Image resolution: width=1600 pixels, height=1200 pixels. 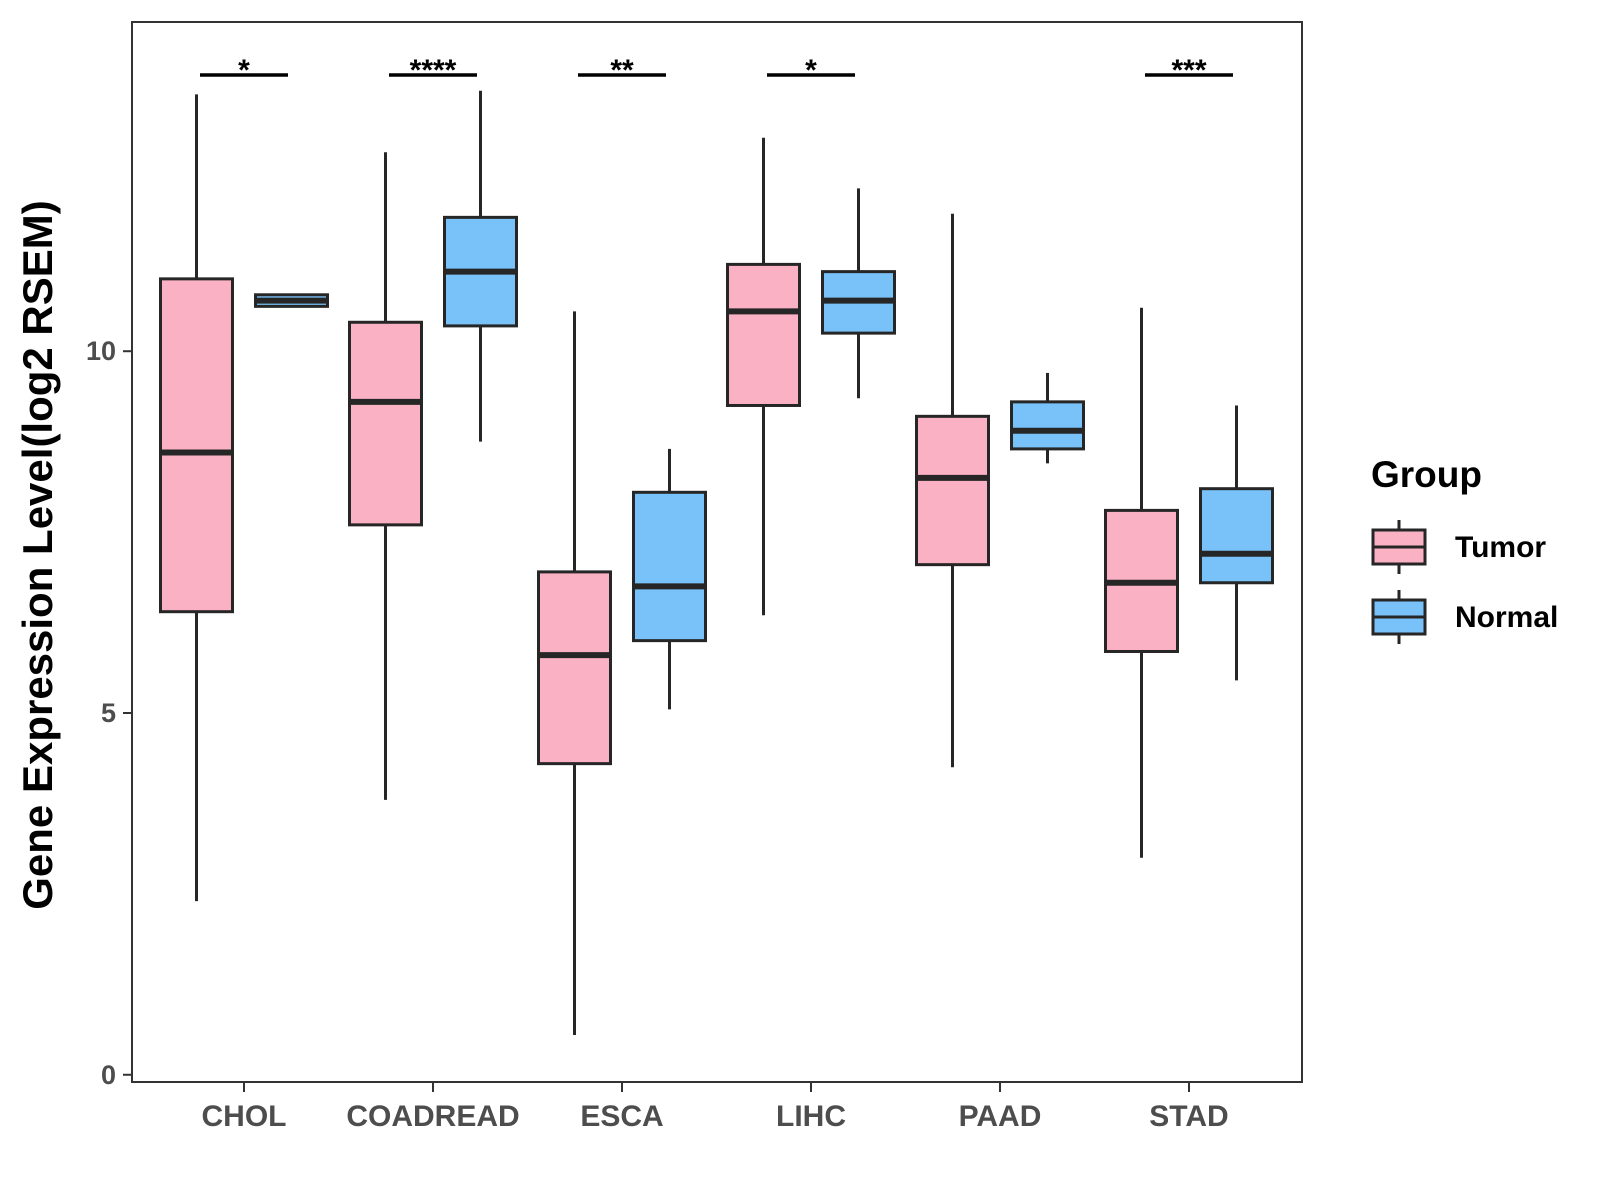 I want to click on x-tick-label-lihc: LIHC, so click(x=811, y=1116).